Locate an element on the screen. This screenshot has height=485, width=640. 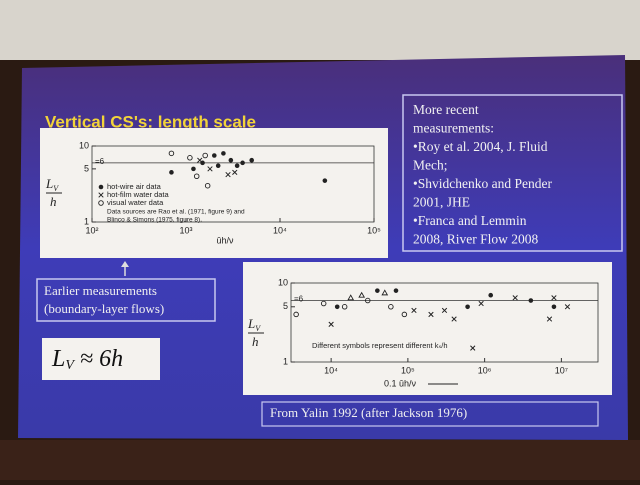
slide-title: Vertical CS's: length scale is located at coordinates (150, 121).